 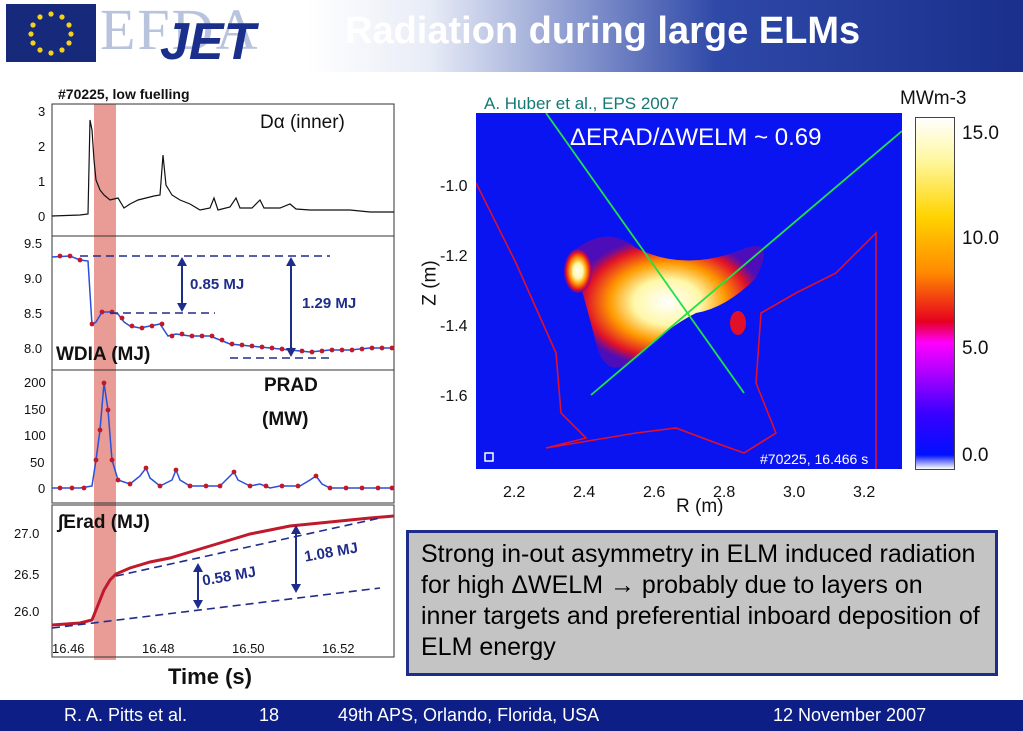 What do you see at coordinates (935, 293) in the screenshot?
I see `colorbar` at bounding box center [935, 293].